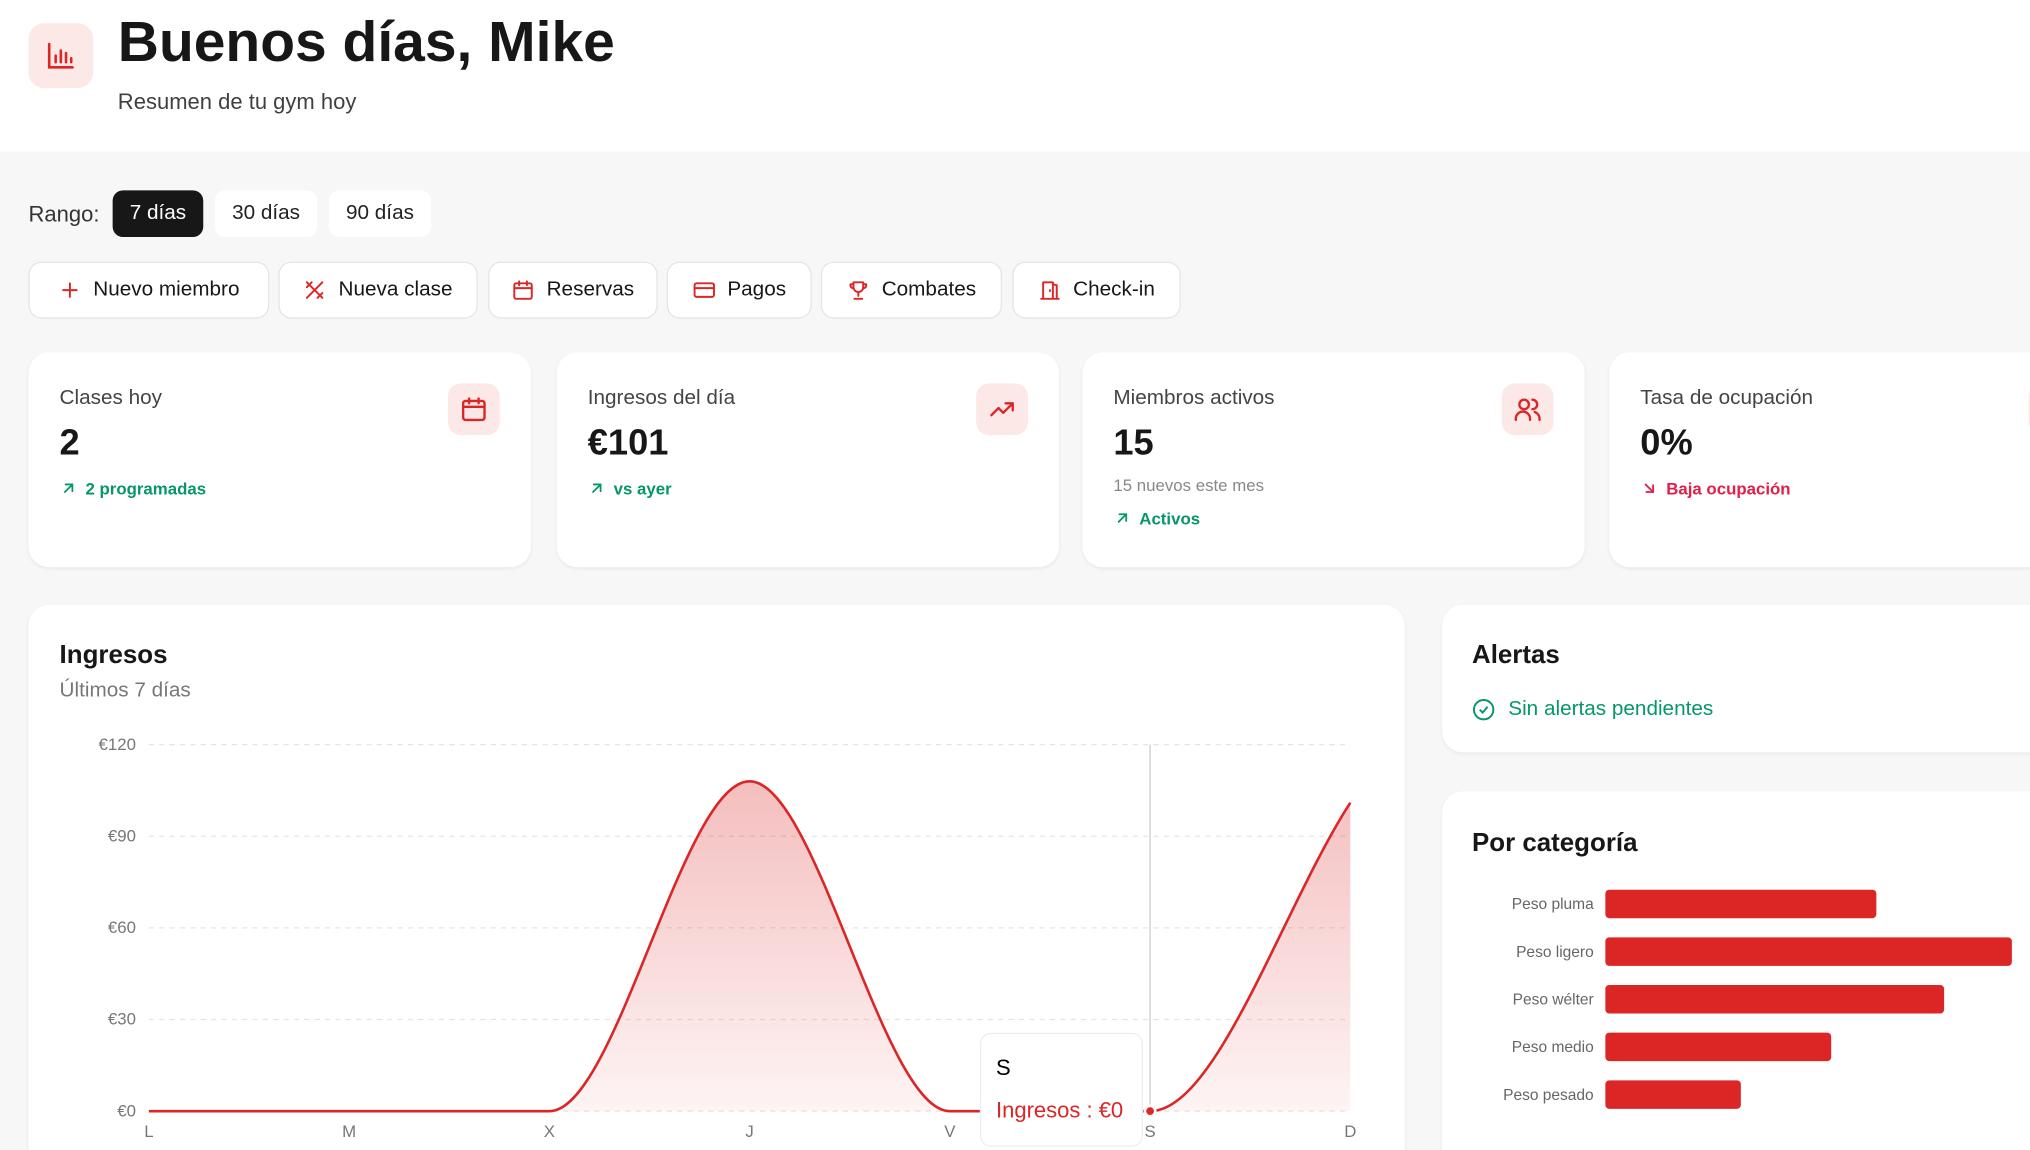  What do you see at coordinates (349, 1131) in the screenshot?
I see `x-tick-label: M` at bounding box center [349, 1131].